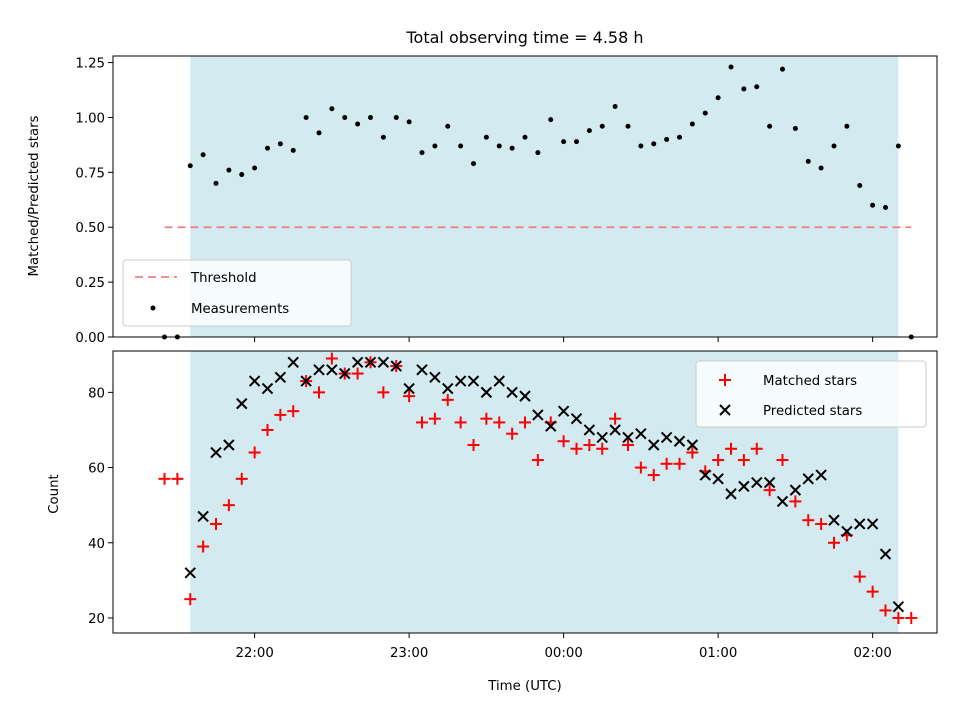 The image size is (960, 720). What do you see at coordinates (811, 394) in the screenshot?
I see `bottom-legend: Matched stars Predicted stars` at bounding box center [811, 394].